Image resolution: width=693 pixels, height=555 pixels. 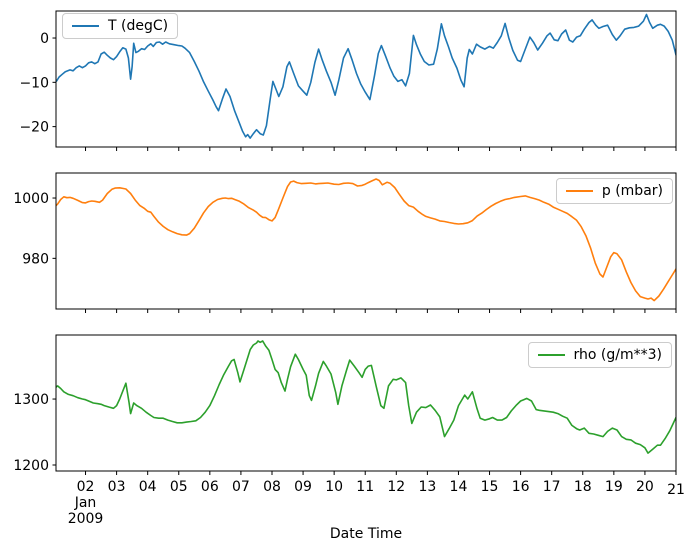 What do you see at coordinates (31, 199) in the screenshot?
I see `y-tick-label: 1000` at bounding box center [31, 199].